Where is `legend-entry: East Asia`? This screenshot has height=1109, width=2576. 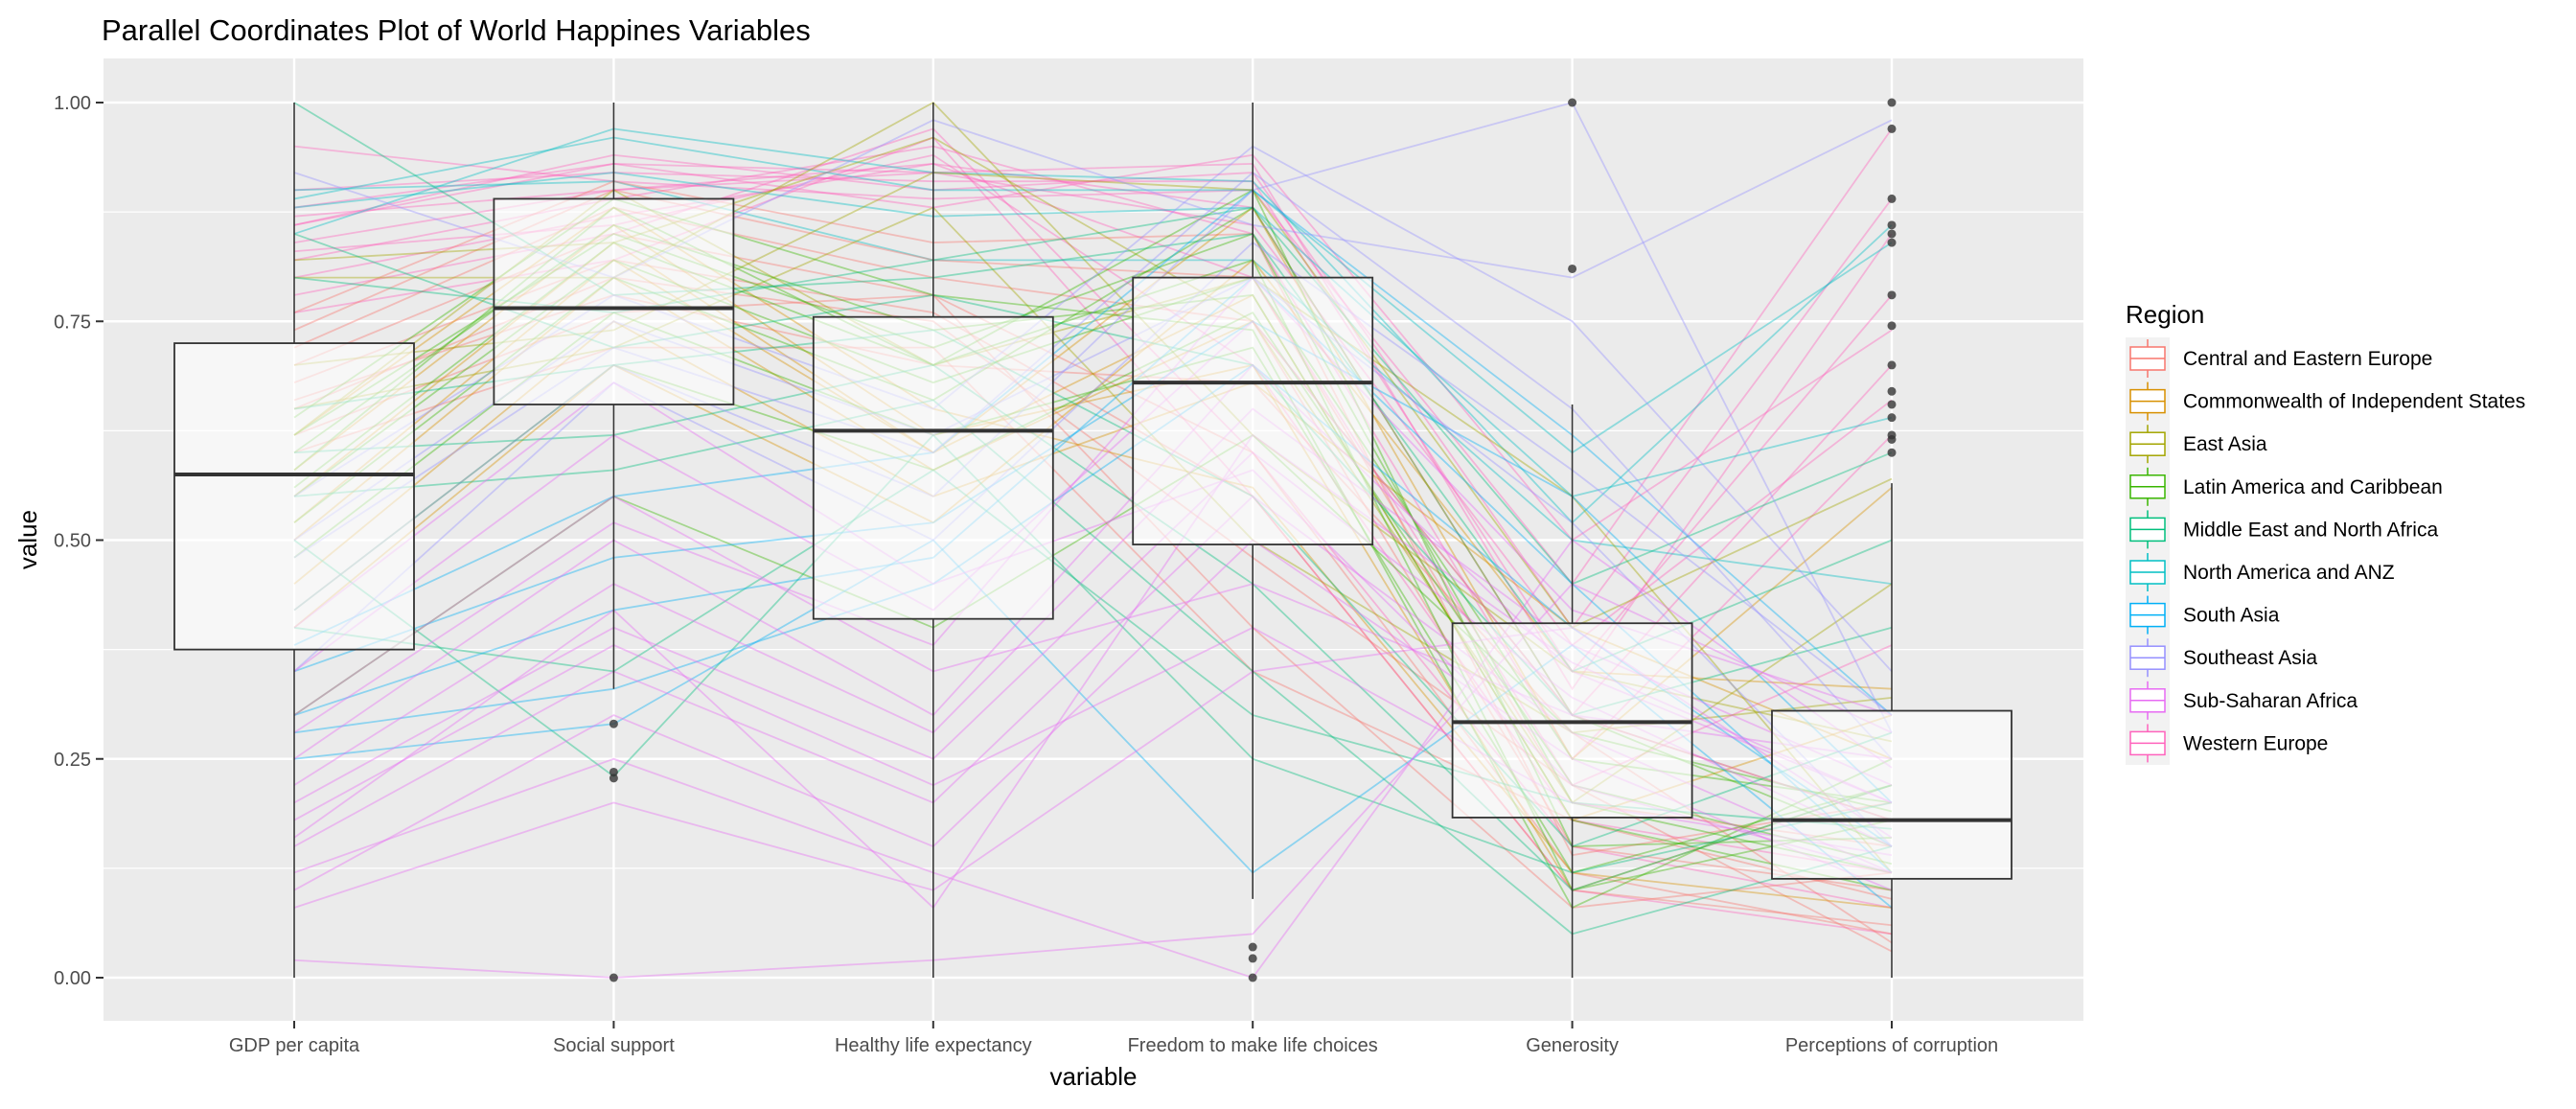 legend-entry: East Asia is located at coordinates (2198, 445).